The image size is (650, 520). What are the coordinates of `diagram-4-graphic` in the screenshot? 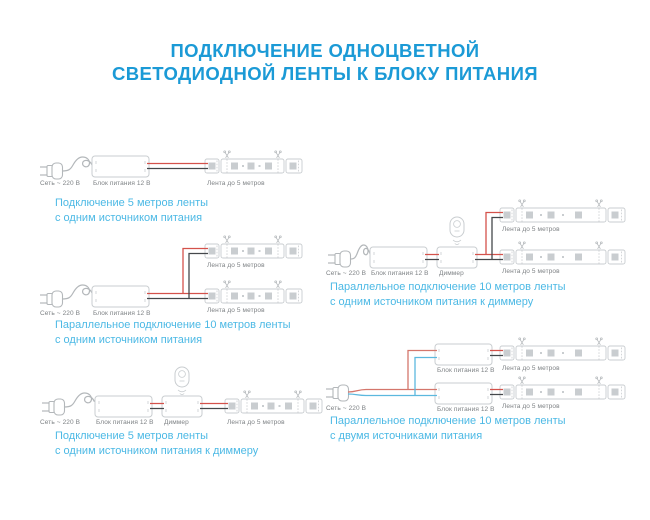 It's located at (476, 234).